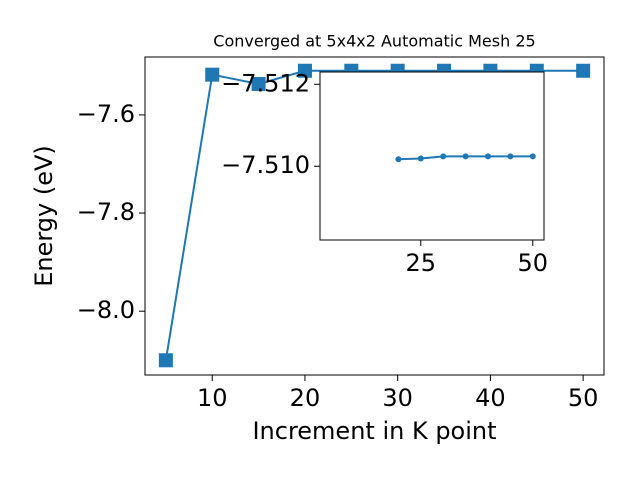 The image size is (640, 480). I want to click on y-tick-label: −7.510, so click(265, 165).